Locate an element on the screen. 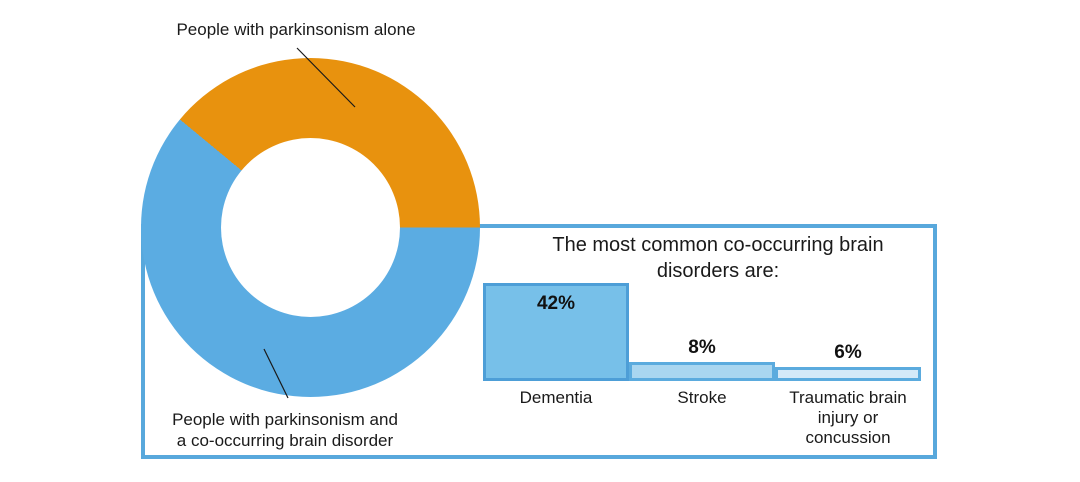  bar-rect-dementia is located at coordinates (556, 332).